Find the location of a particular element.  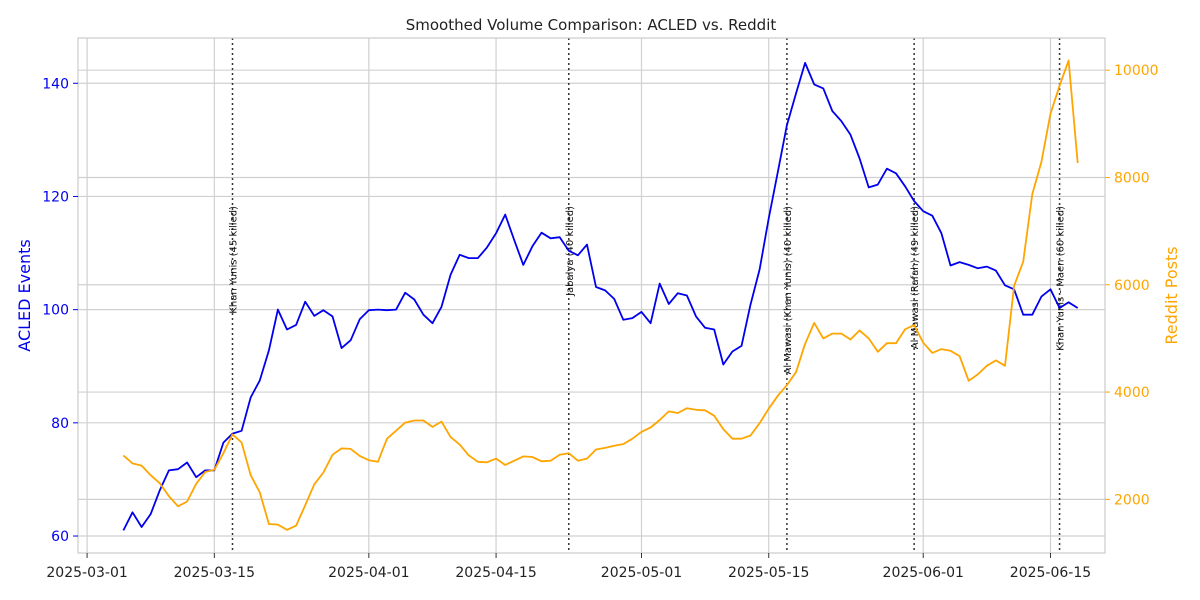

y-left-tick-label: 120 is located at coordinates (55, 197).